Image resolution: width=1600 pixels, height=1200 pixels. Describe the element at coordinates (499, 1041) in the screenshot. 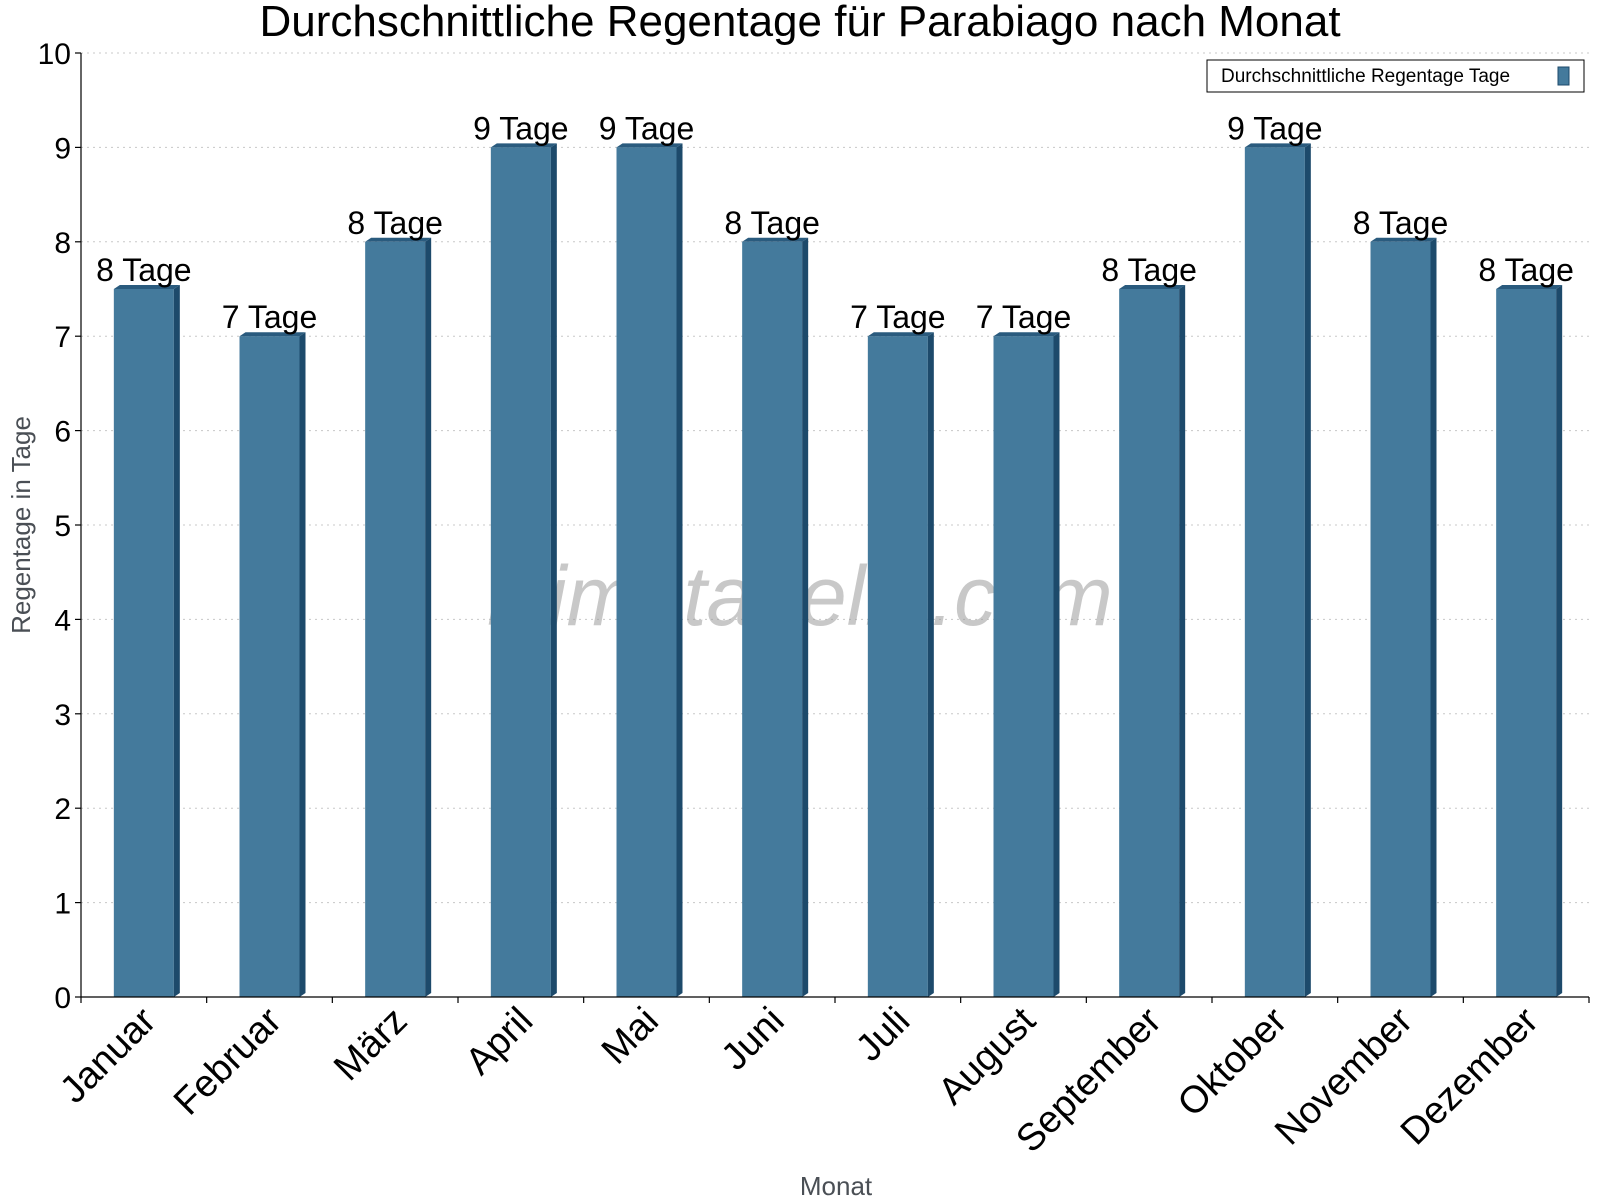

I see `x-tick-label: April` at that location.